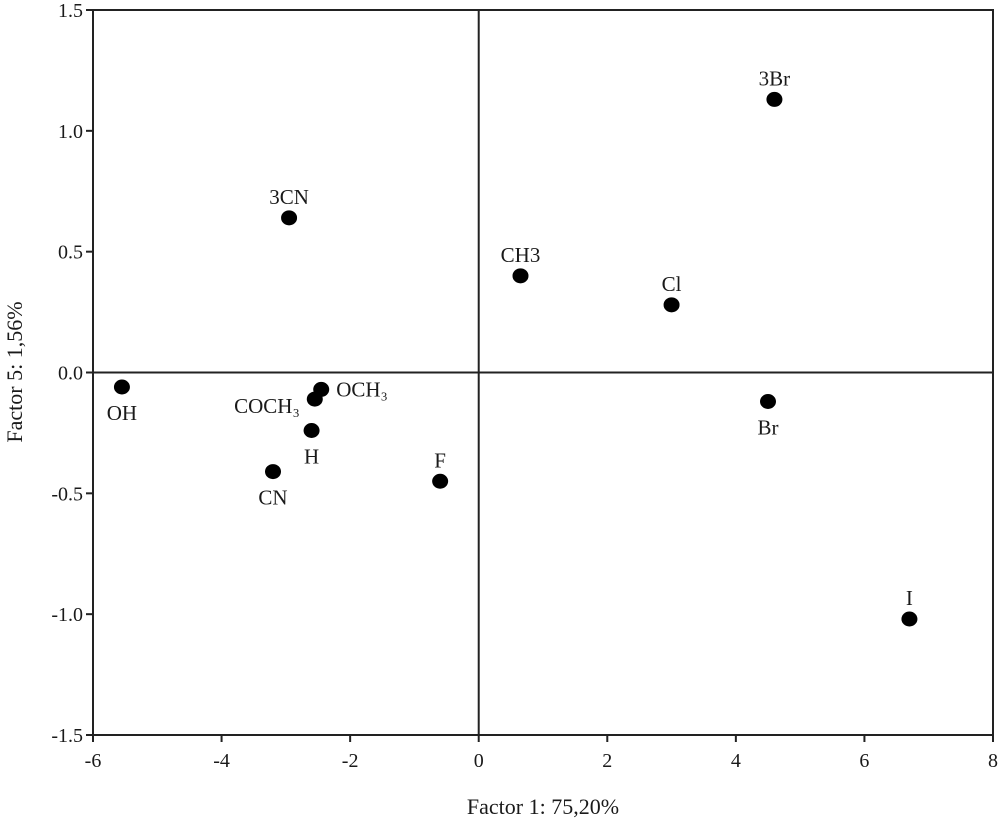 The height and width of the screenshot is (826, 1000). What do you see at coordinates (289, 197) in the screenshot?
I see `point-label: 3CN` at bounding box center [289, 197].